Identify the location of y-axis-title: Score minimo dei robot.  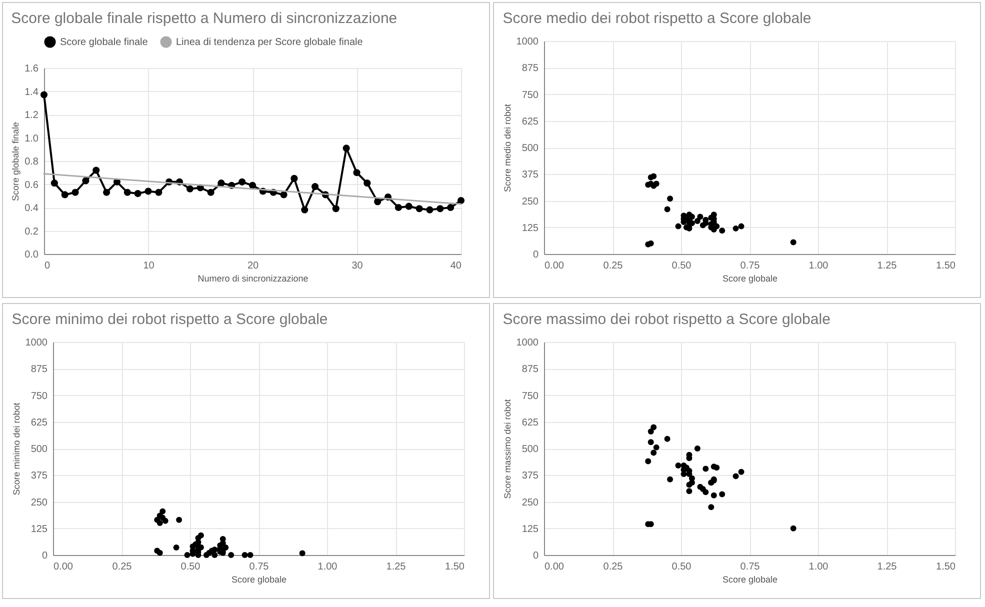
(16, 449).